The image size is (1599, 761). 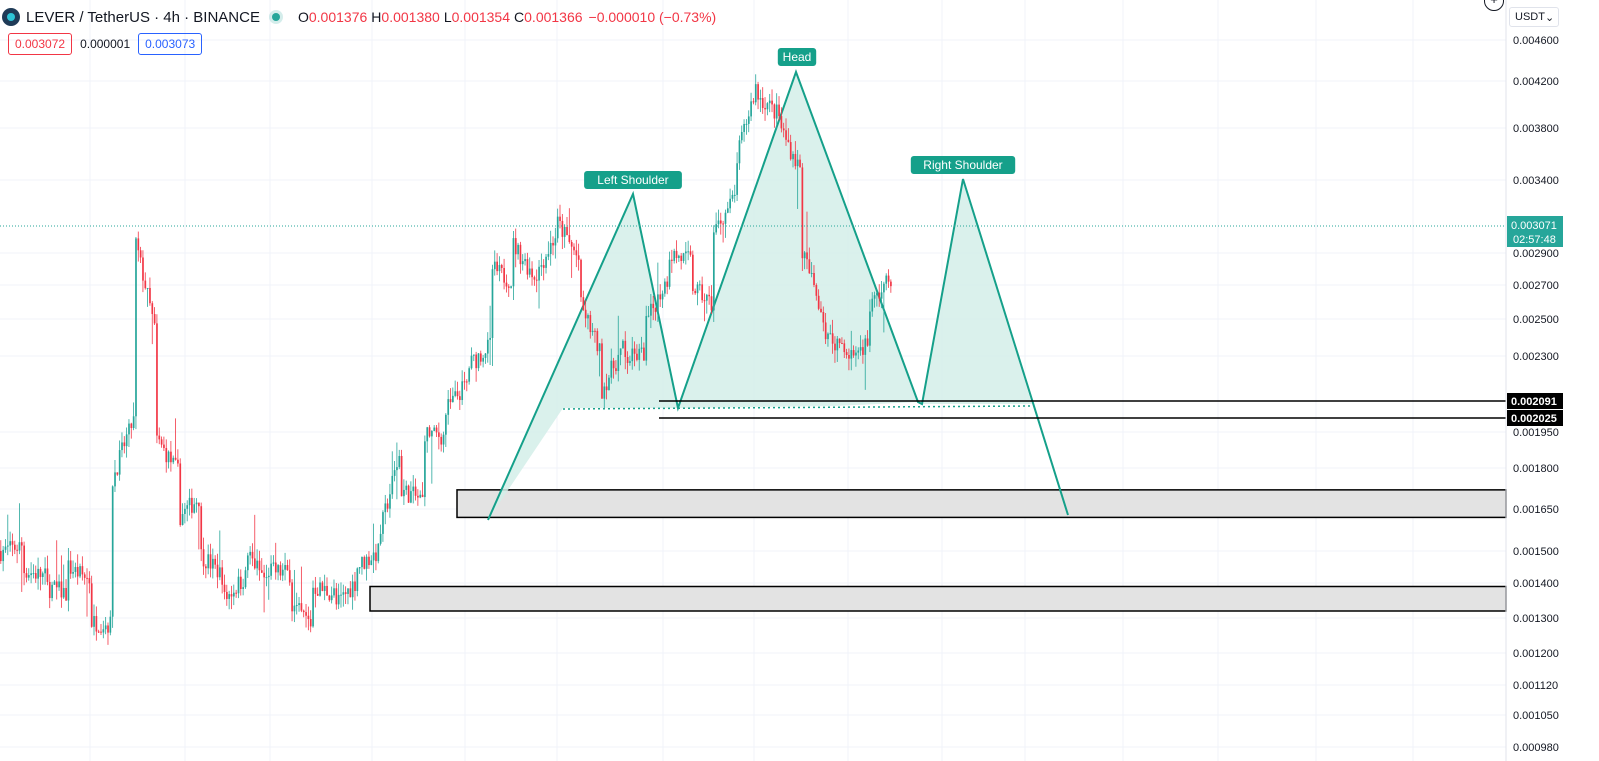 What do you see at coordinates (11, 17) in the screenshot?
I see `lever-logo-icon` at bounding box center [11, 17].